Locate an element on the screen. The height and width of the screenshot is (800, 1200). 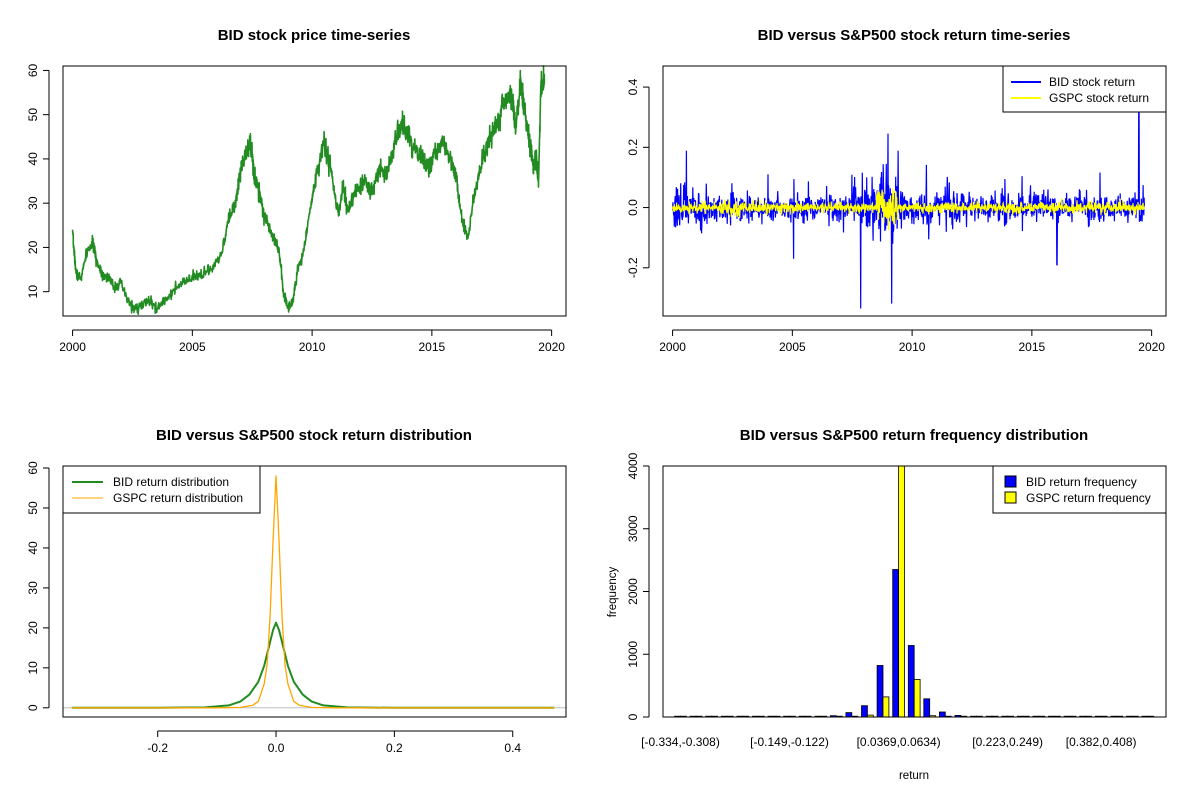
legend-label: GSPC return distribution is located at coordinates (178, 498).